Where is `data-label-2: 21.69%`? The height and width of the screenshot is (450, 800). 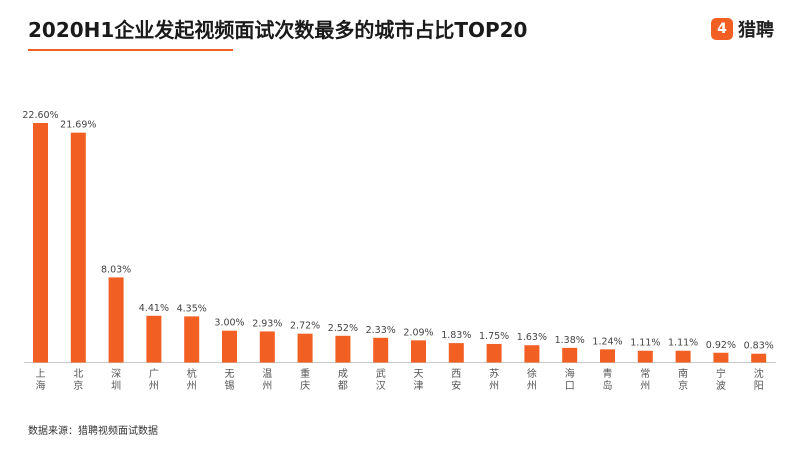
data-label-2: 21.69% is located at coordinates (78, 125).